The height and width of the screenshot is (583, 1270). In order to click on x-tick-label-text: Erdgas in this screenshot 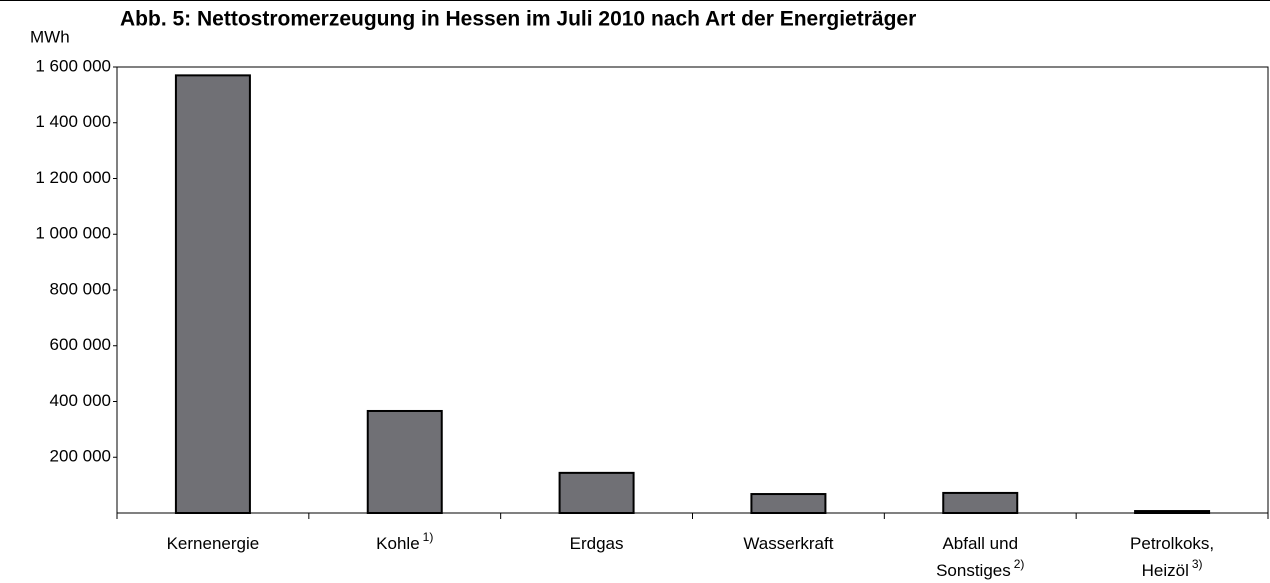, I will do `click(597, 543)`.